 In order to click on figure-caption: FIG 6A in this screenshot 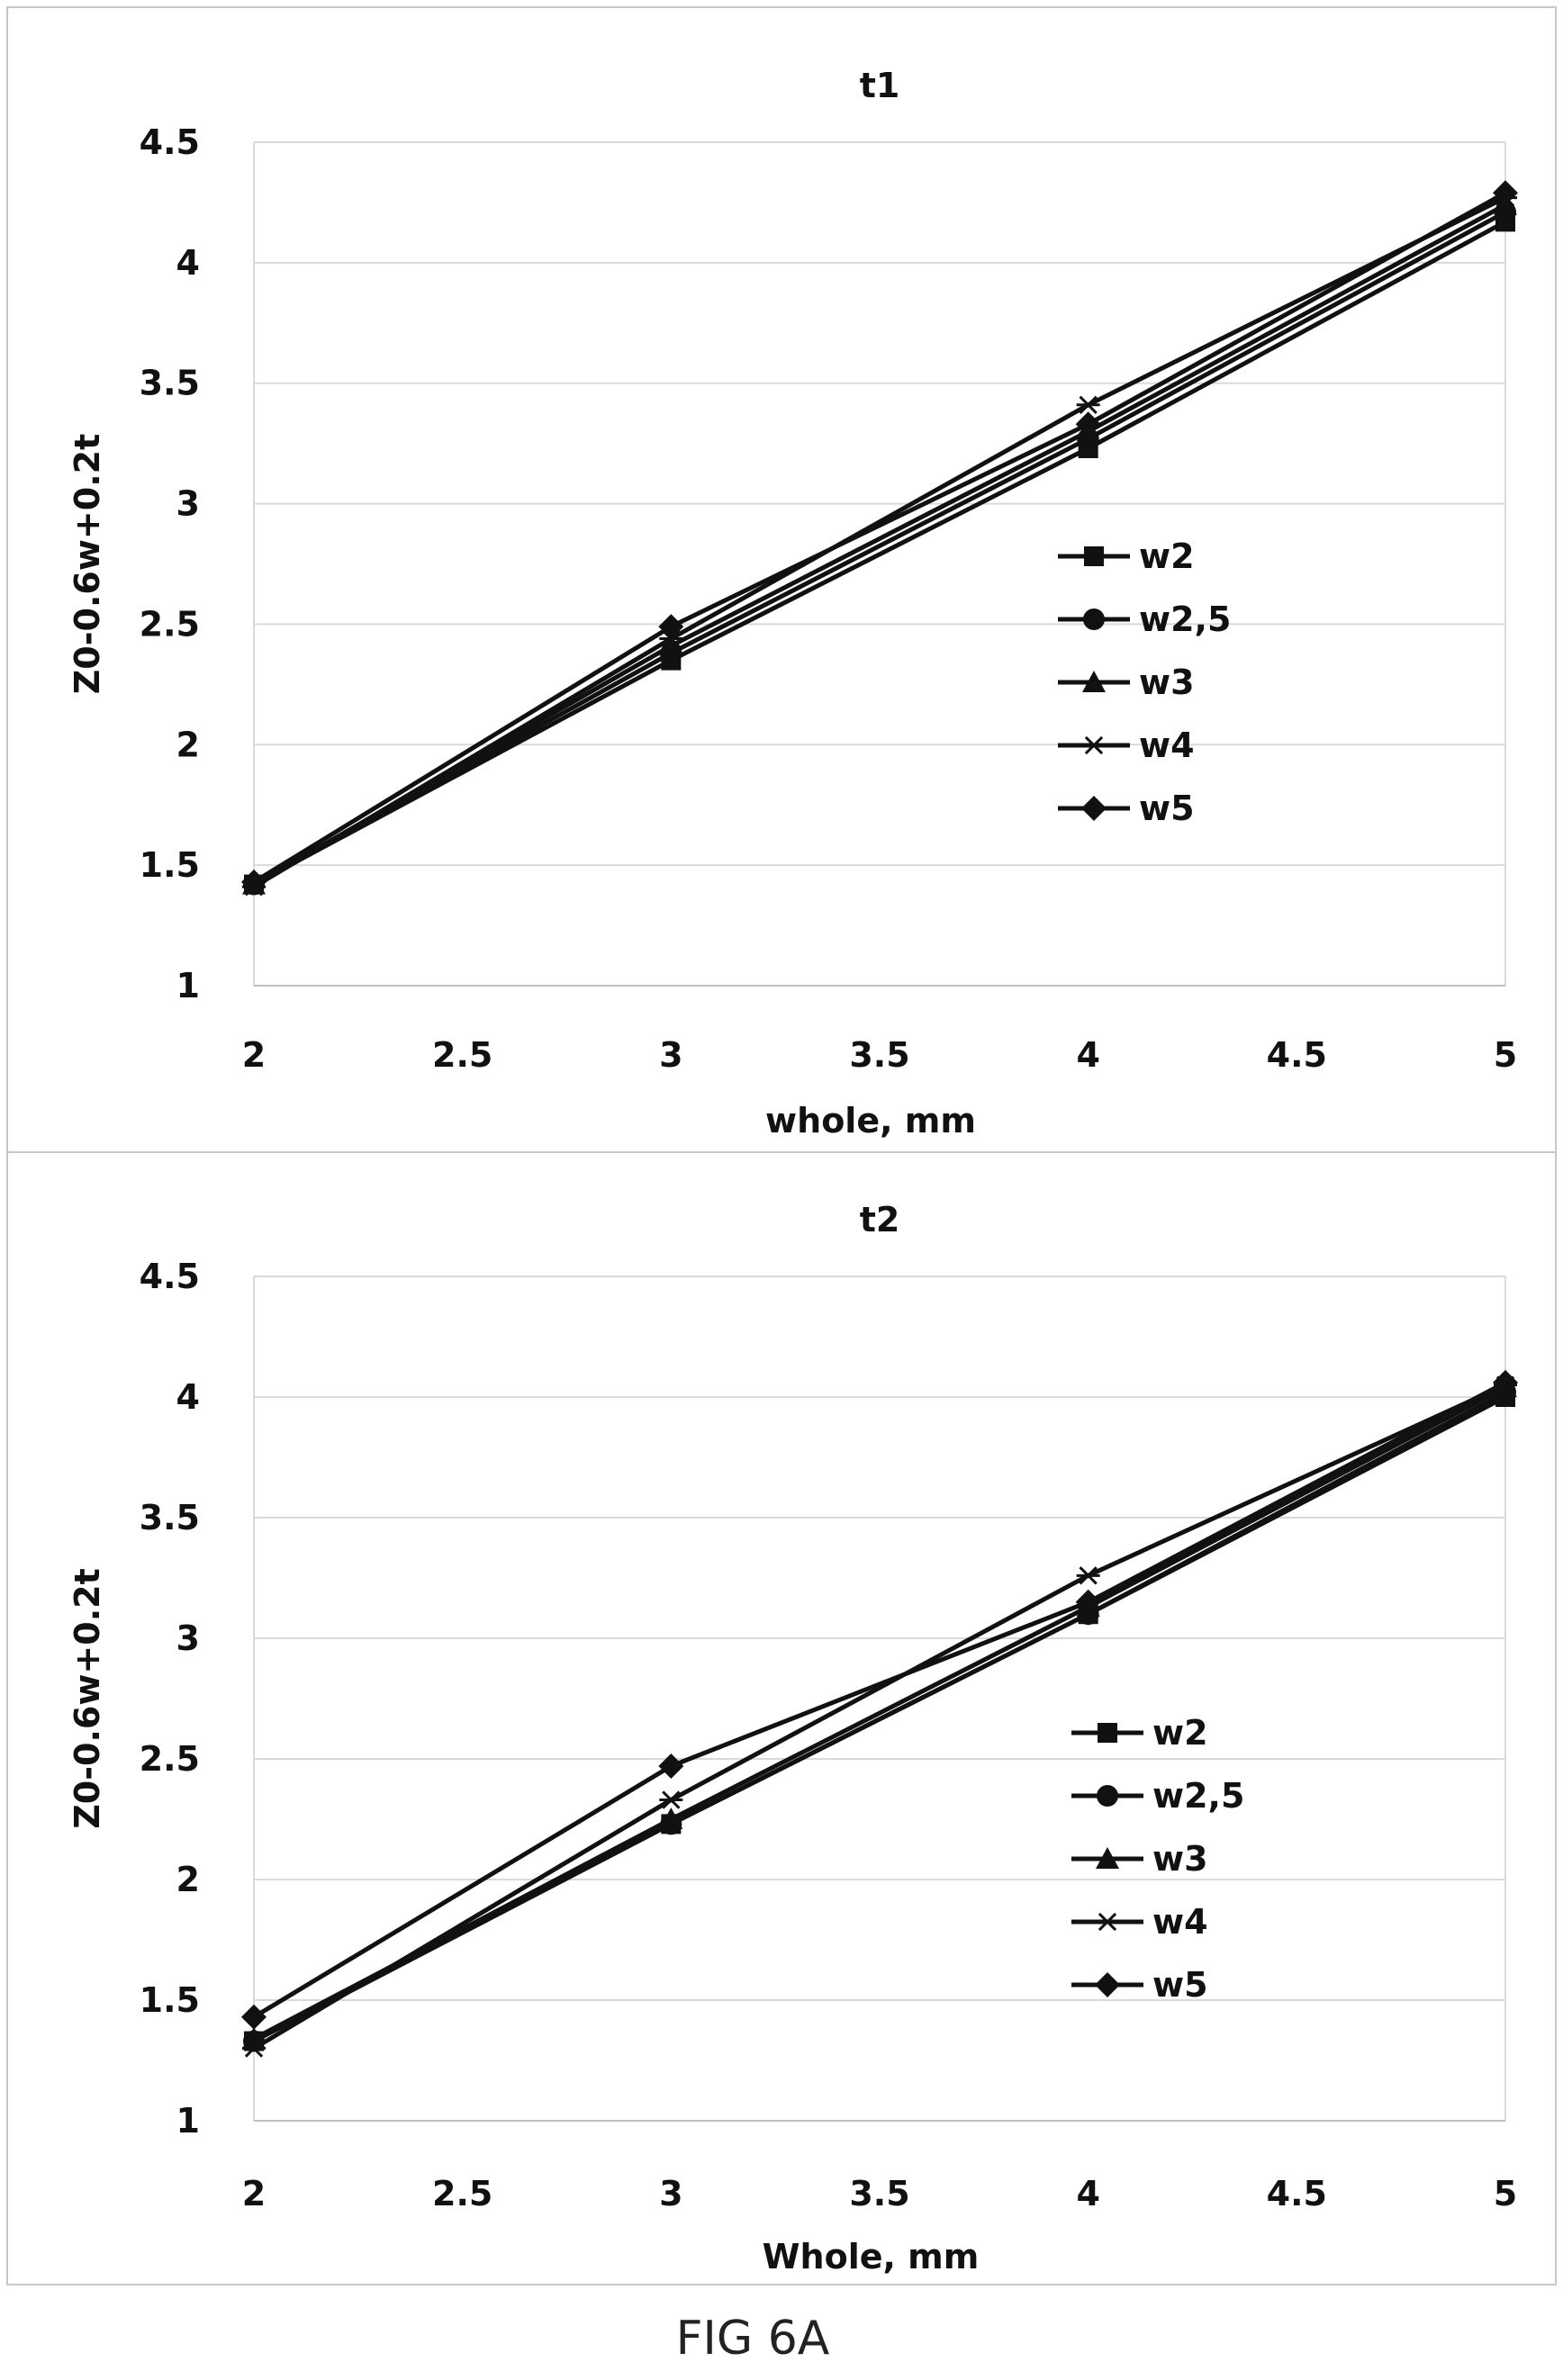, I will do `click(753, 2339)`.